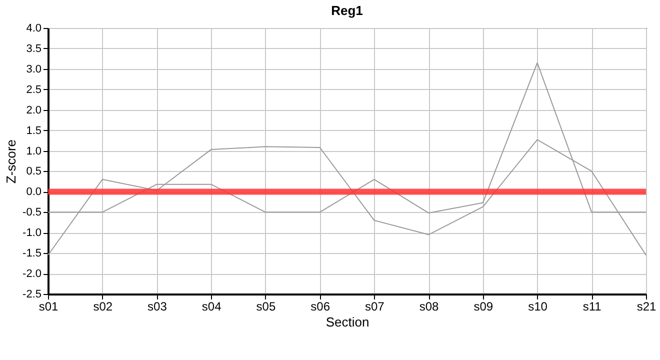  Describe the element at coordinates (34, 48) in the screenshot. I see `y-tick-label: 3.5` at that location.